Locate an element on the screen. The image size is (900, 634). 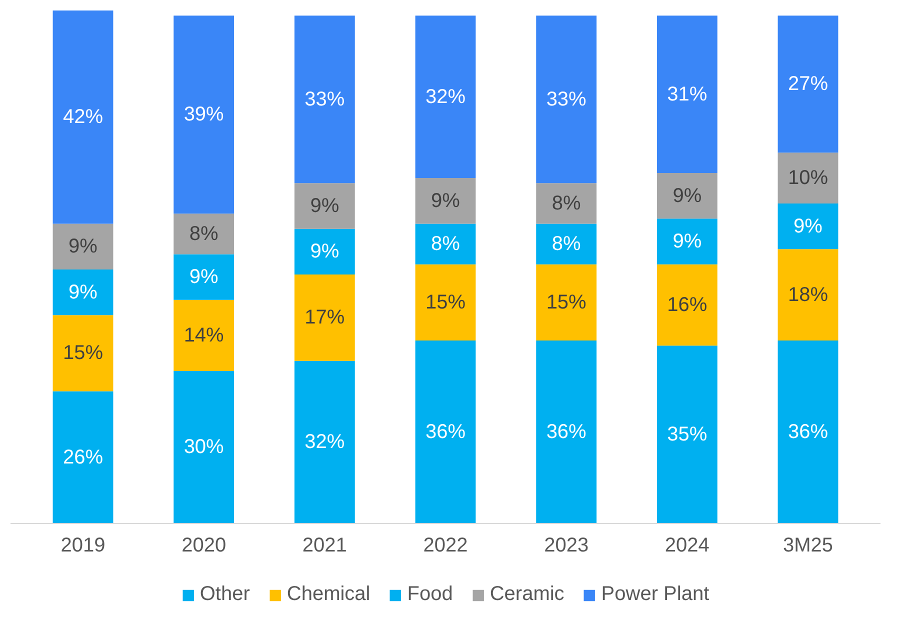
x-tick-label: 2021 is located at coordinates (324, 545).